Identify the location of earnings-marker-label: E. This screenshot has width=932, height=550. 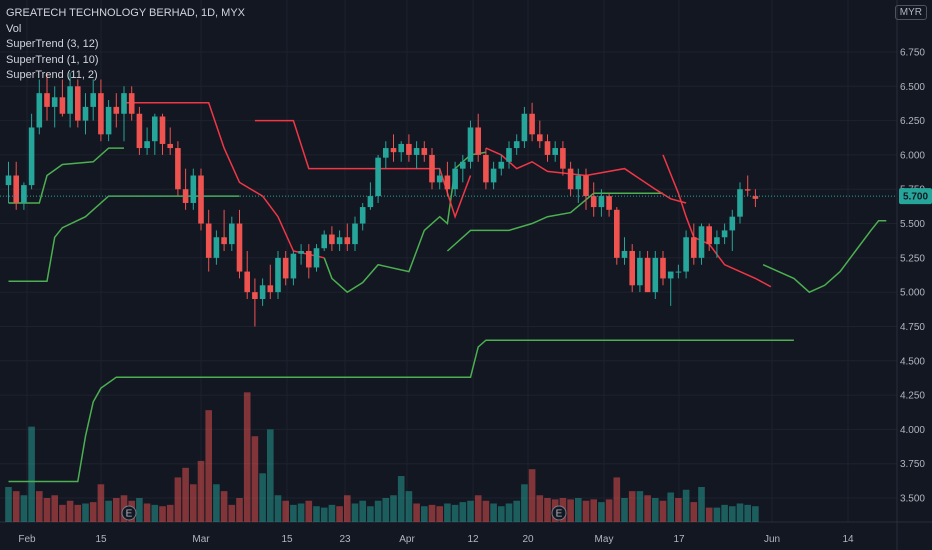
(129, 514).